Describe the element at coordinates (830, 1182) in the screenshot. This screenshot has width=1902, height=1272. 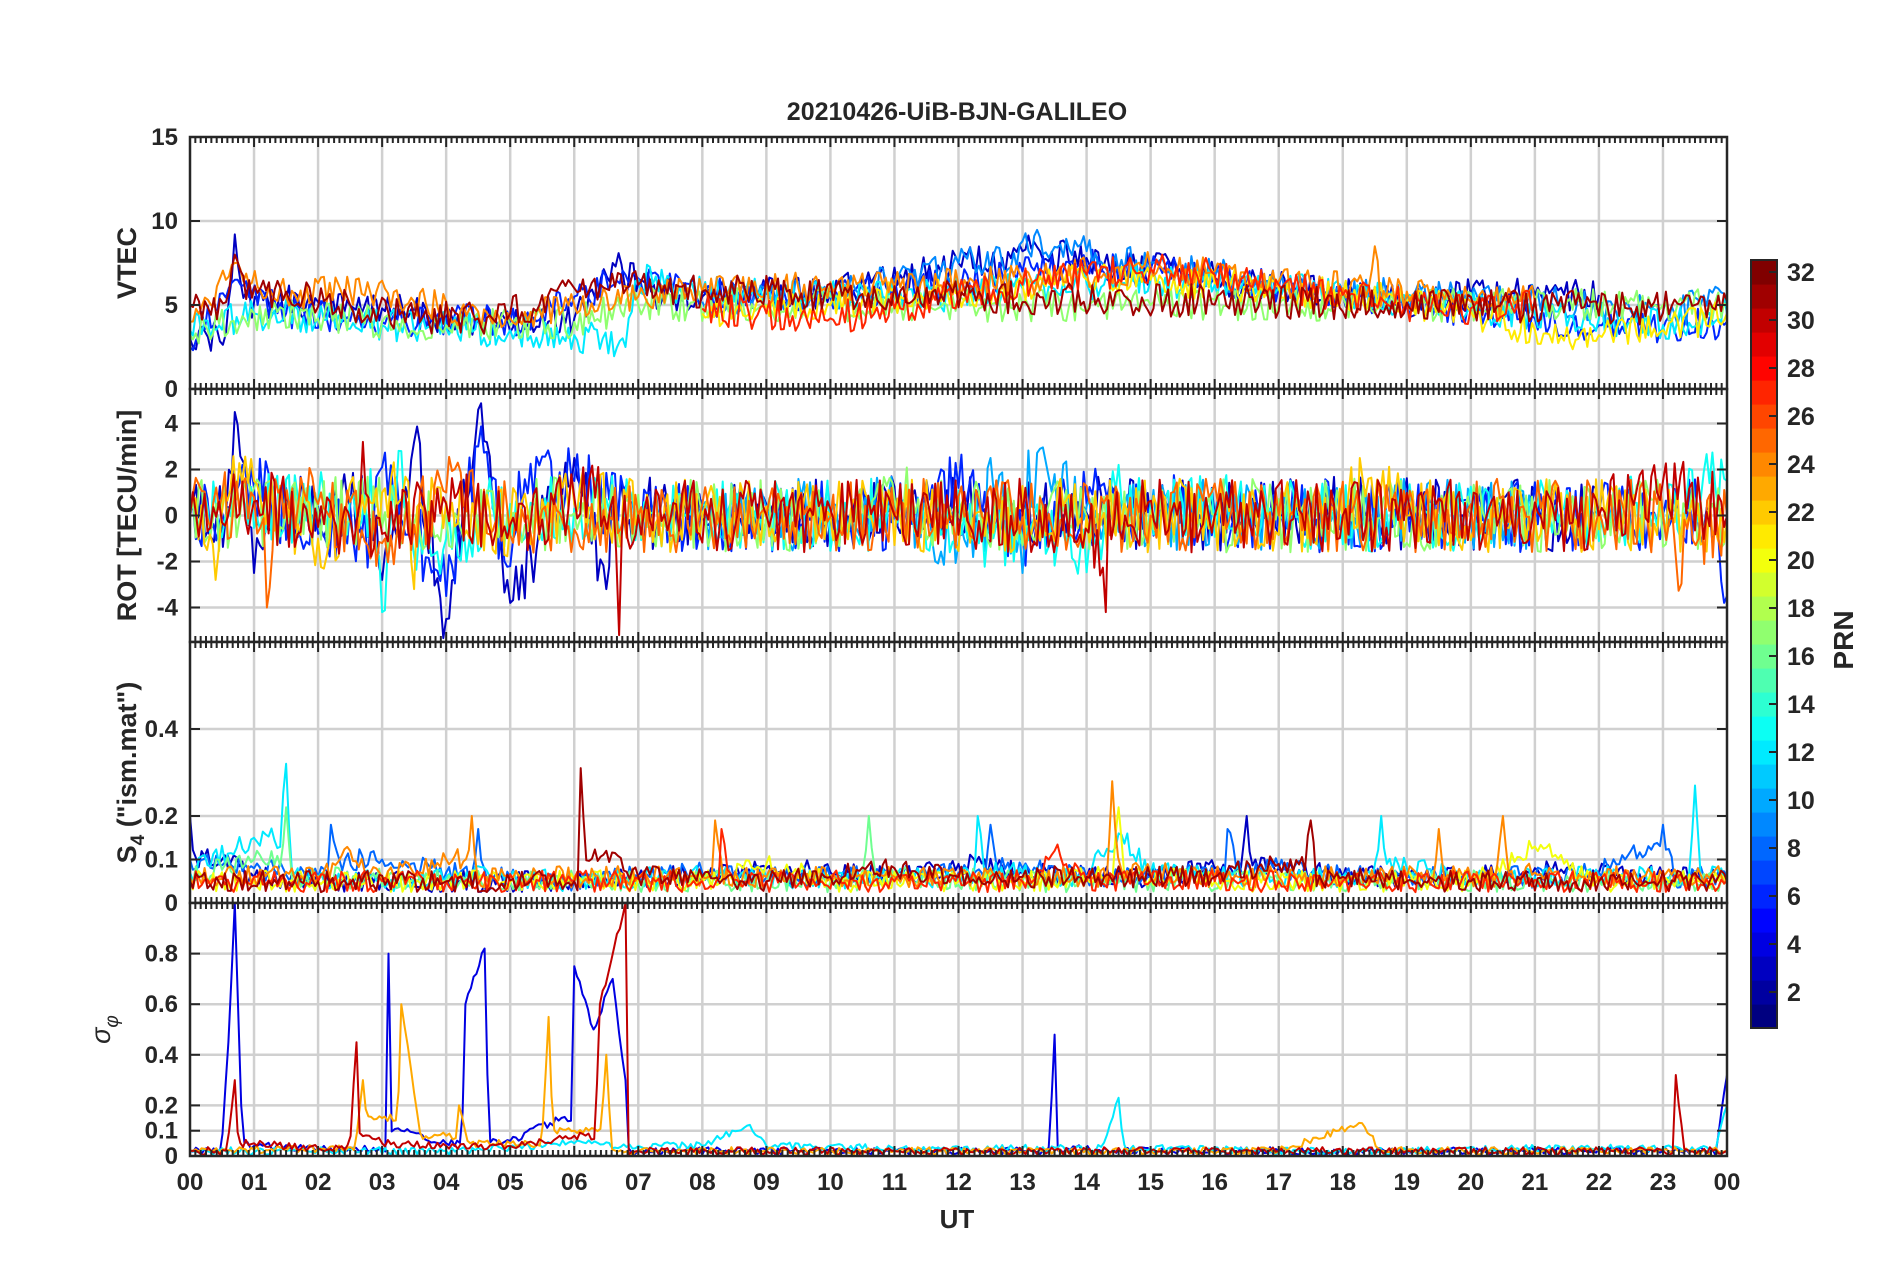
I see `x-tick-label: 10` at that location.